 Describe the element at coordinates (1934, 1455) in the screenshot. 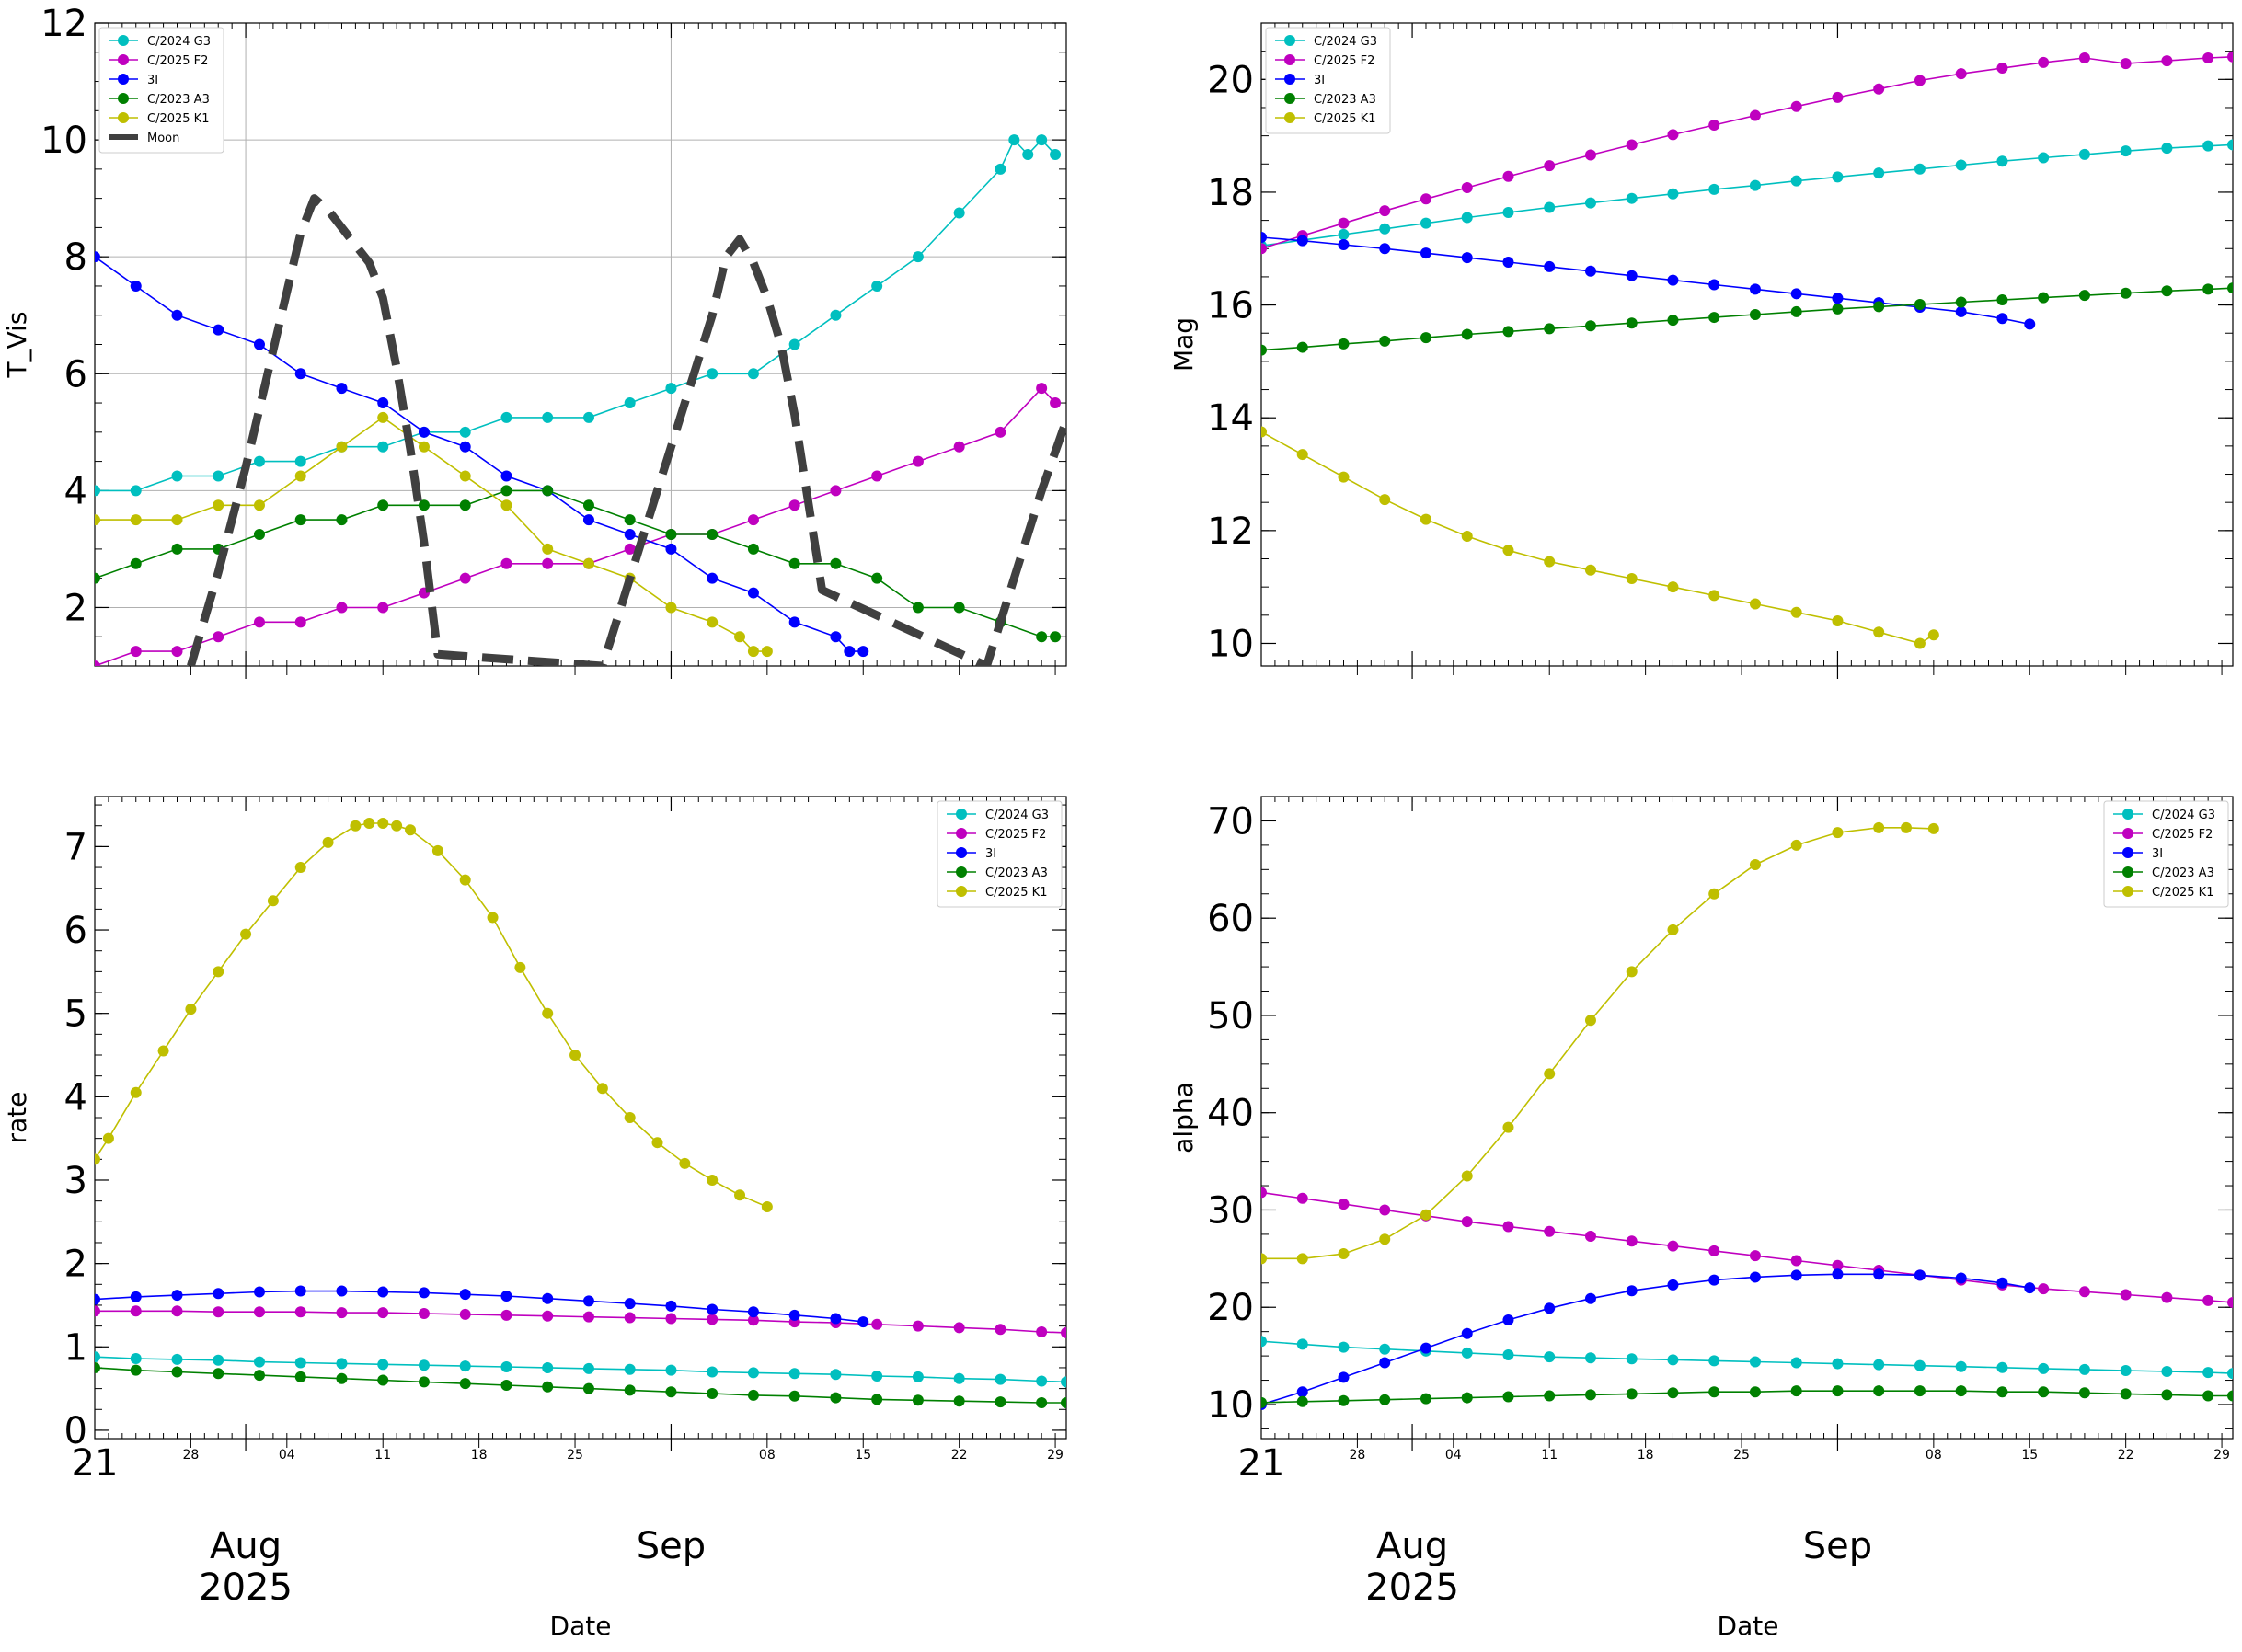

I see `x-day-label: 08` at that location.